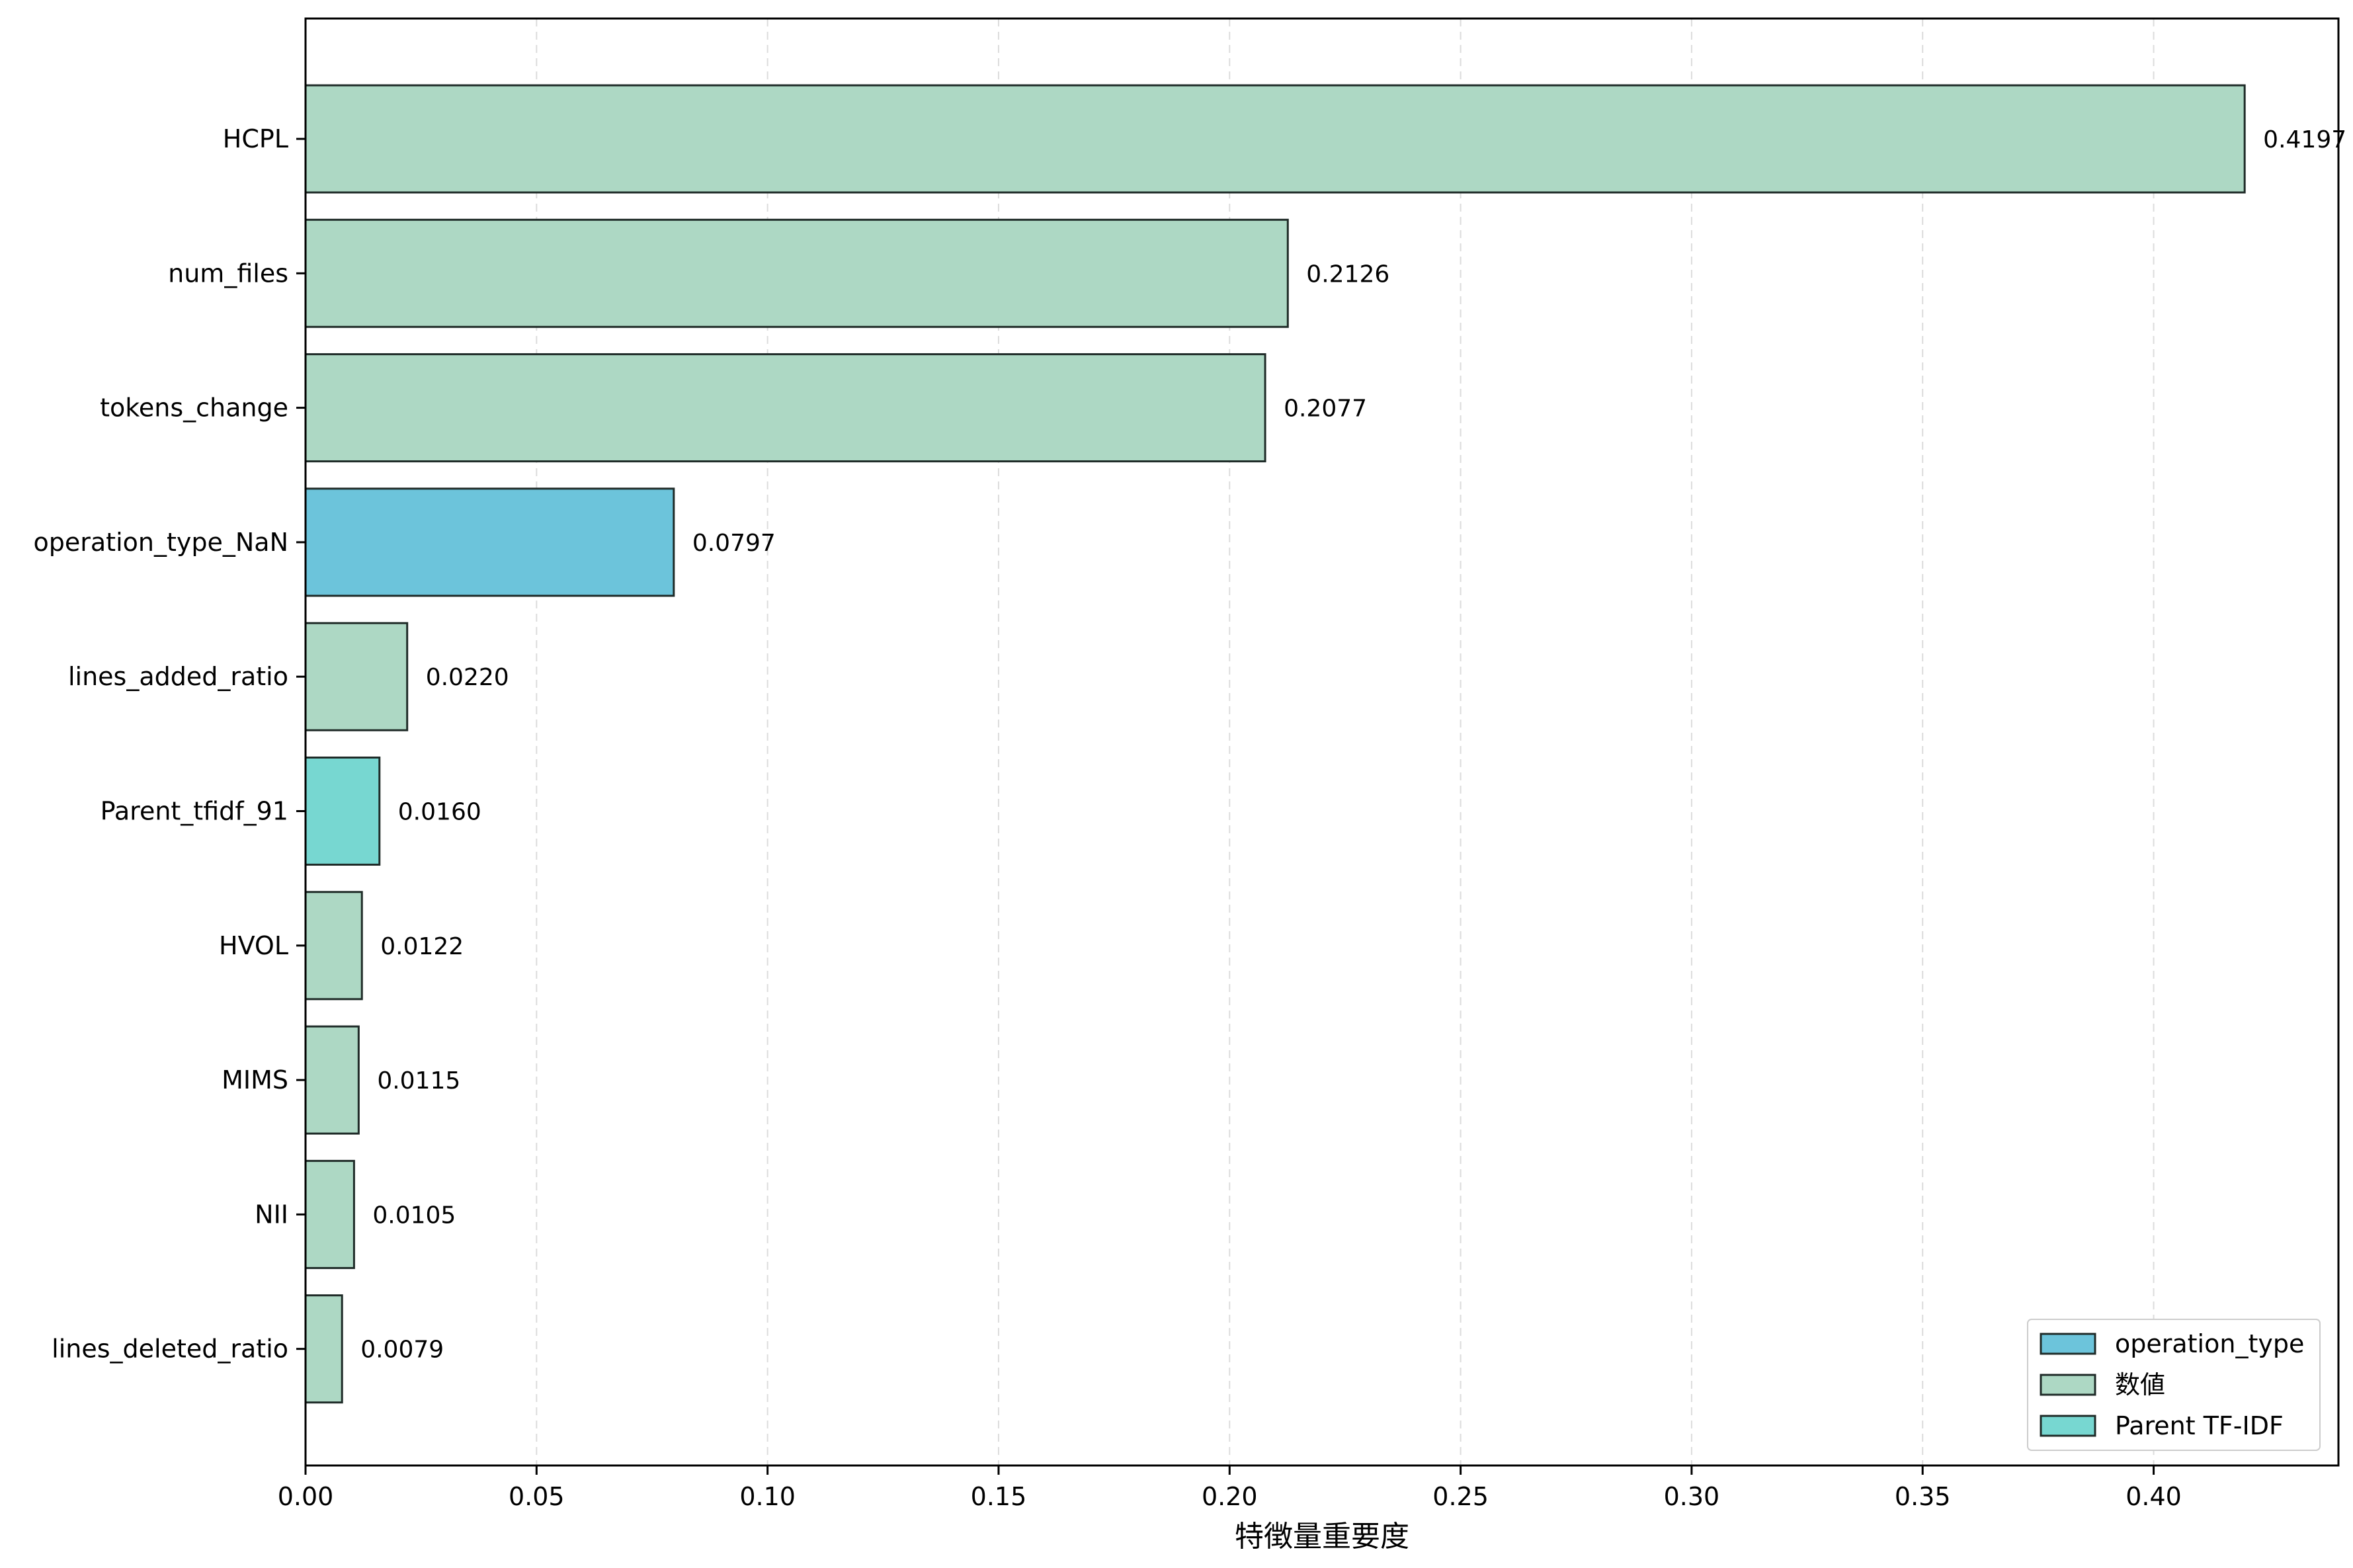  Describe the element at coordinates (1923, 1496) in the screenshot. I see `x-tick-label: 0.35` at that location.